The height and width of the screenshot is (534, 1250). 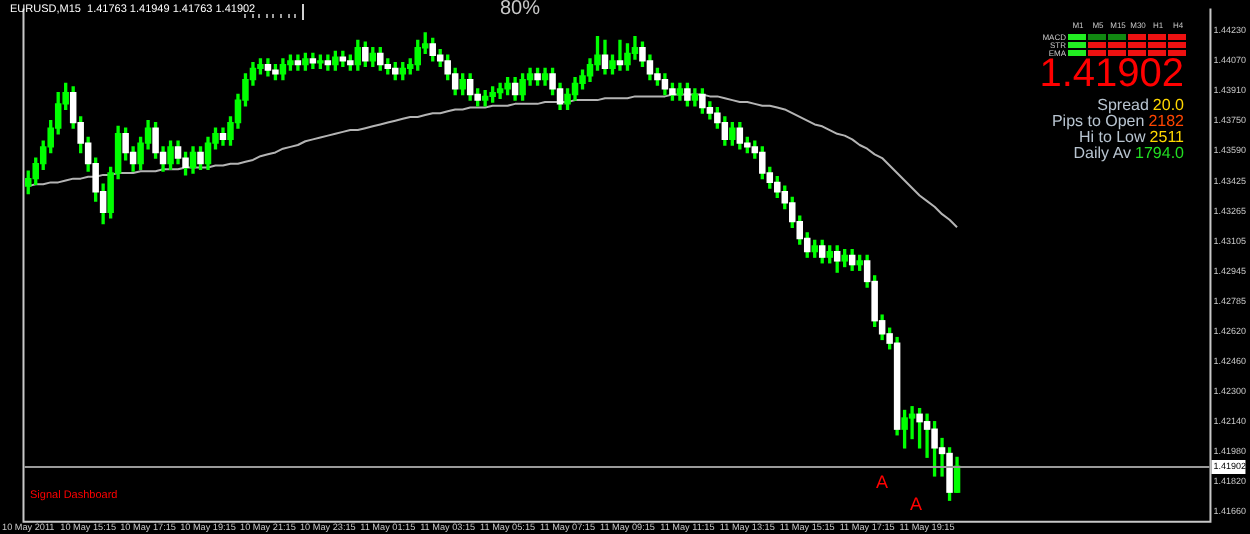 What do you see at coordinates (1098, 121) in the screenshot?
I see `text: Pips to Open` at bounding box center [1098, 121].